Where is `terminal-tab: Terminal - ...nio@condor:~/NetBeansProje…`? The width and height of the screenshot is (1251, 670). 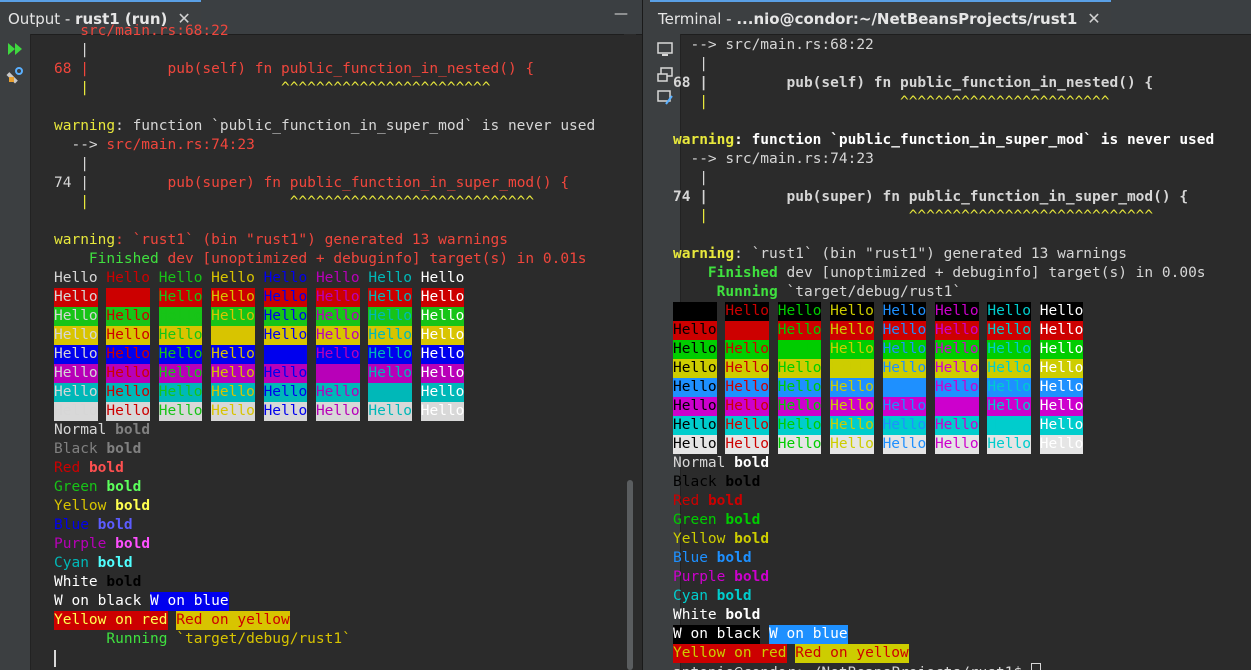 terminal-tab: Terminal - ...nio@condor:~/NetBeansProje… is located at coordinates (880, 17).